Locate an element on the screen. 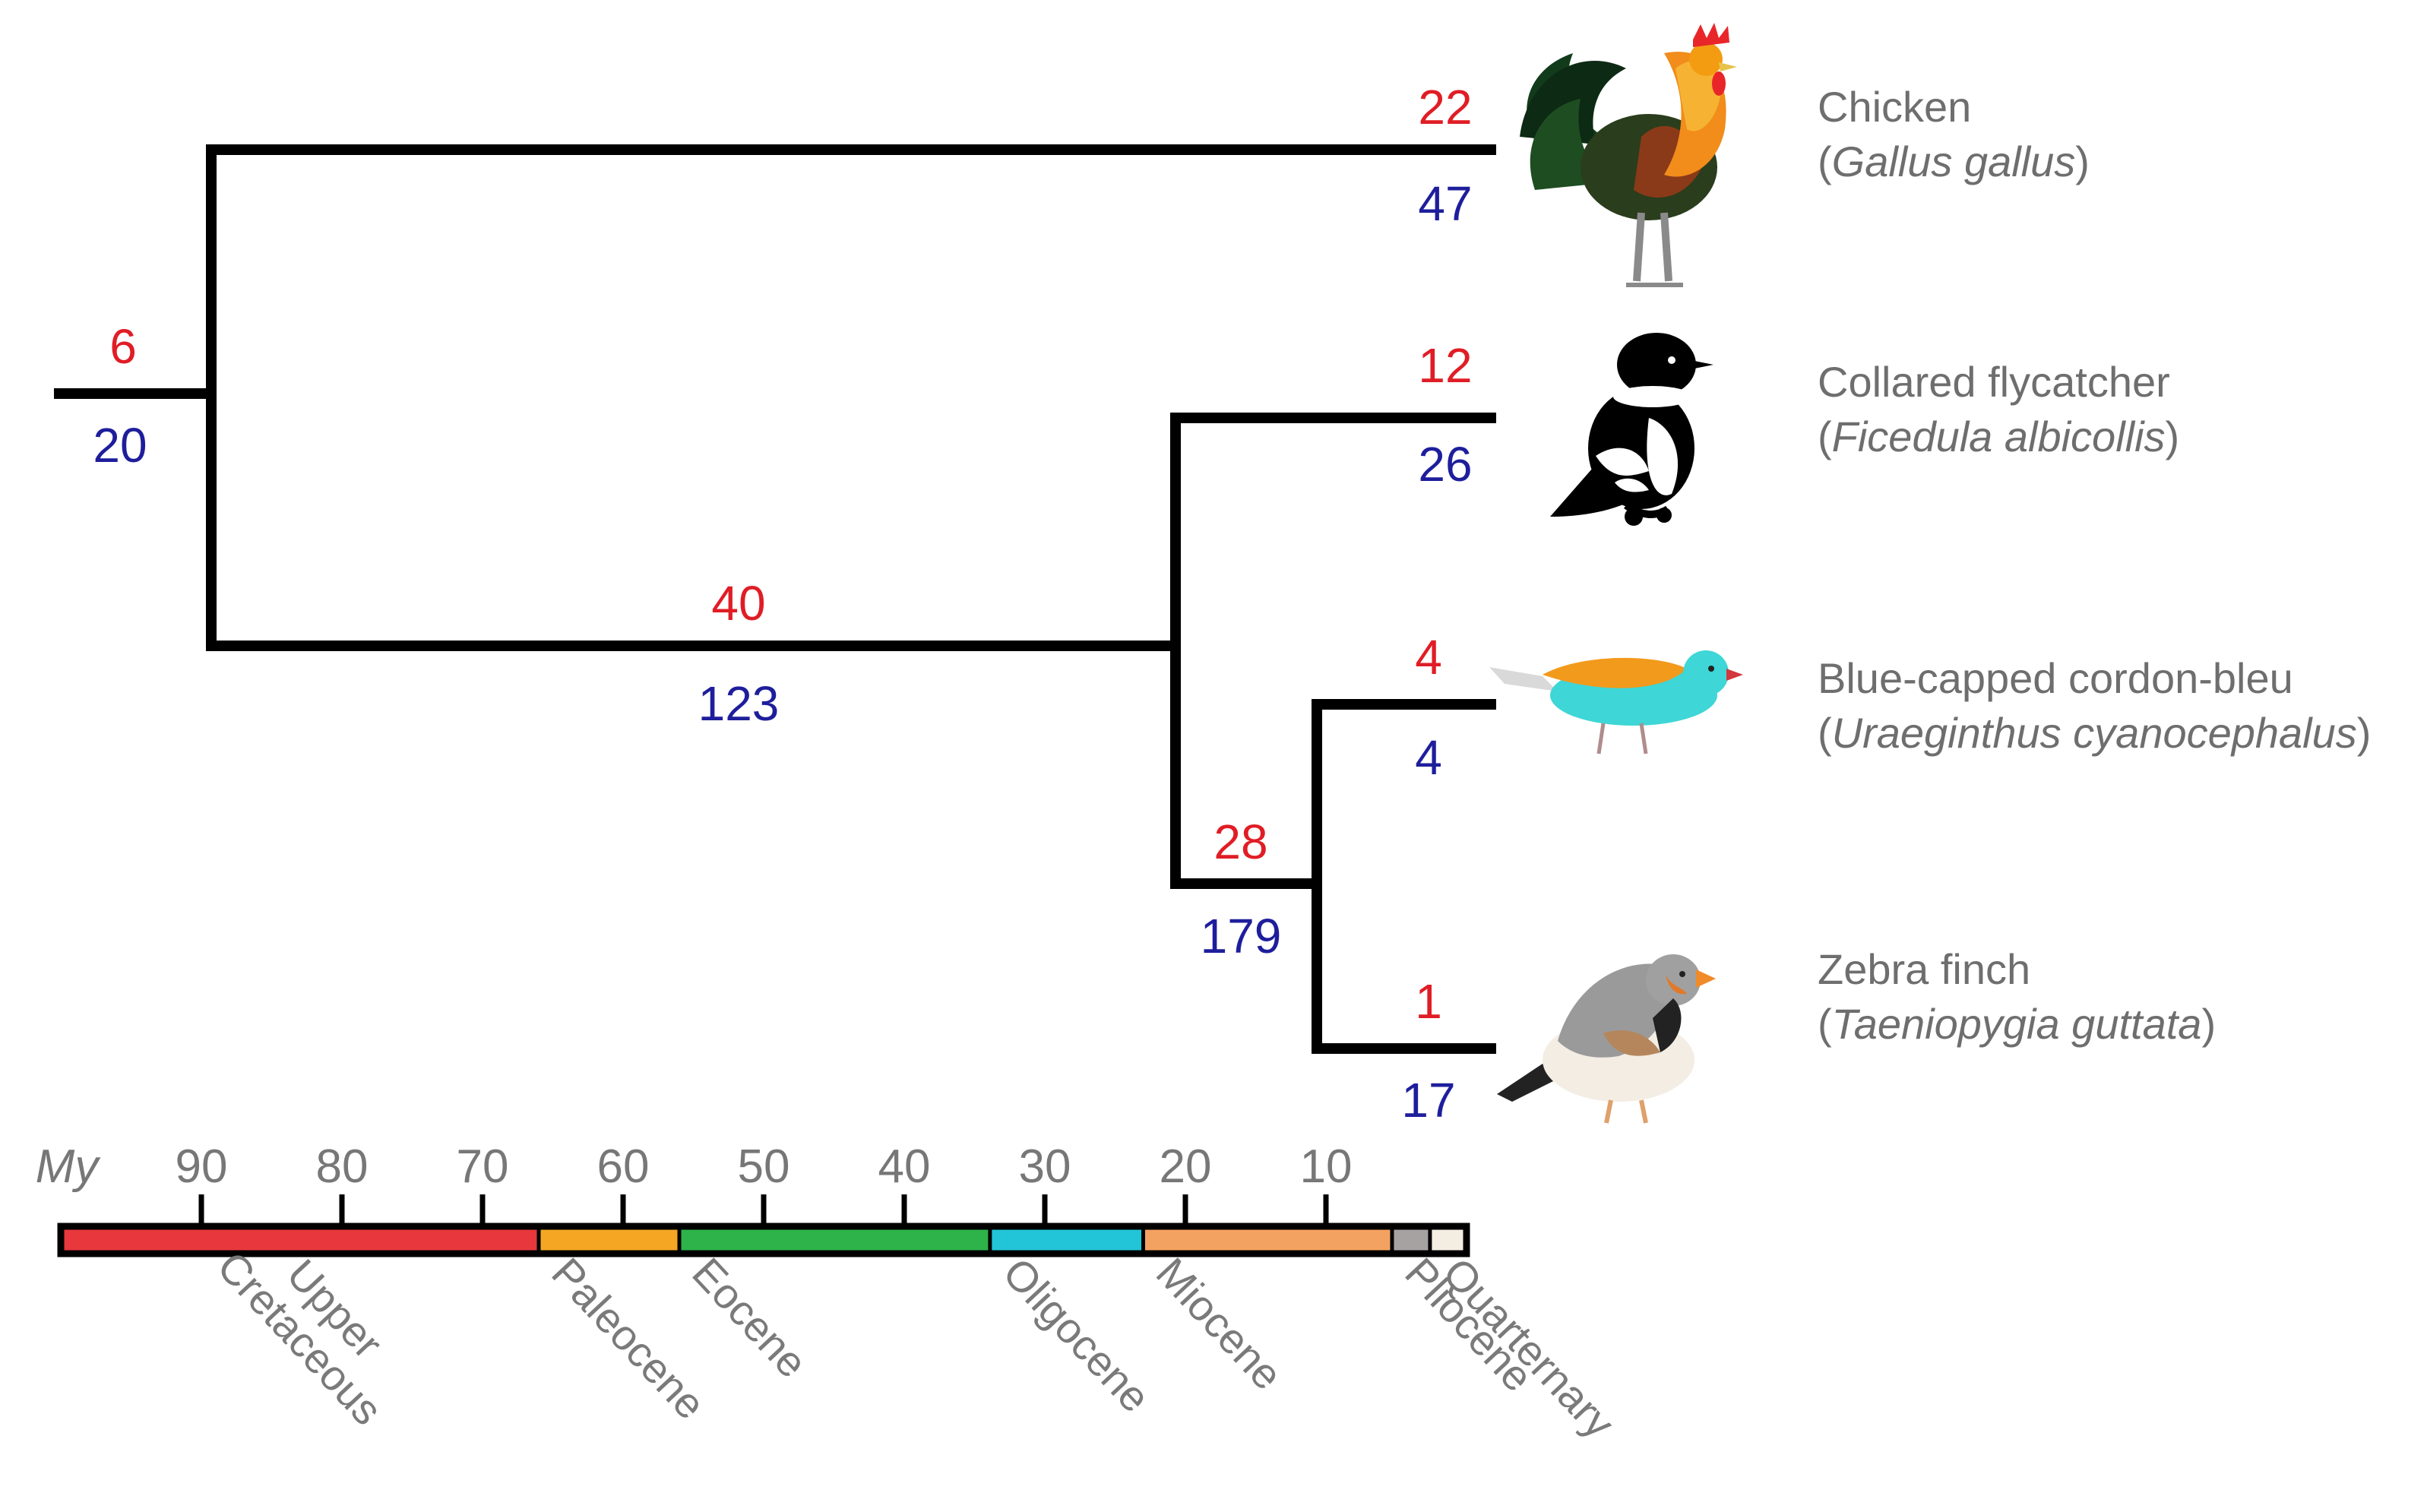  timescale-tick-label: 20 is located at coordinates (1186, 1166).